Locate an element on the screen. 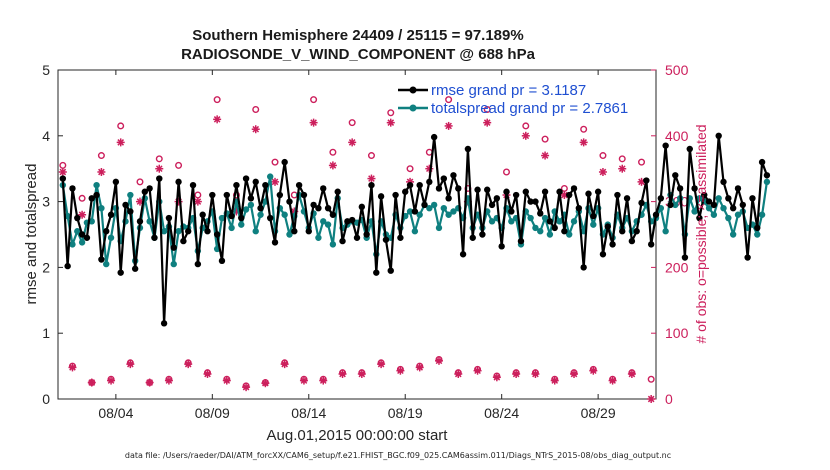  y-left-tick-label: 4 is located at coordinates (46, 136).